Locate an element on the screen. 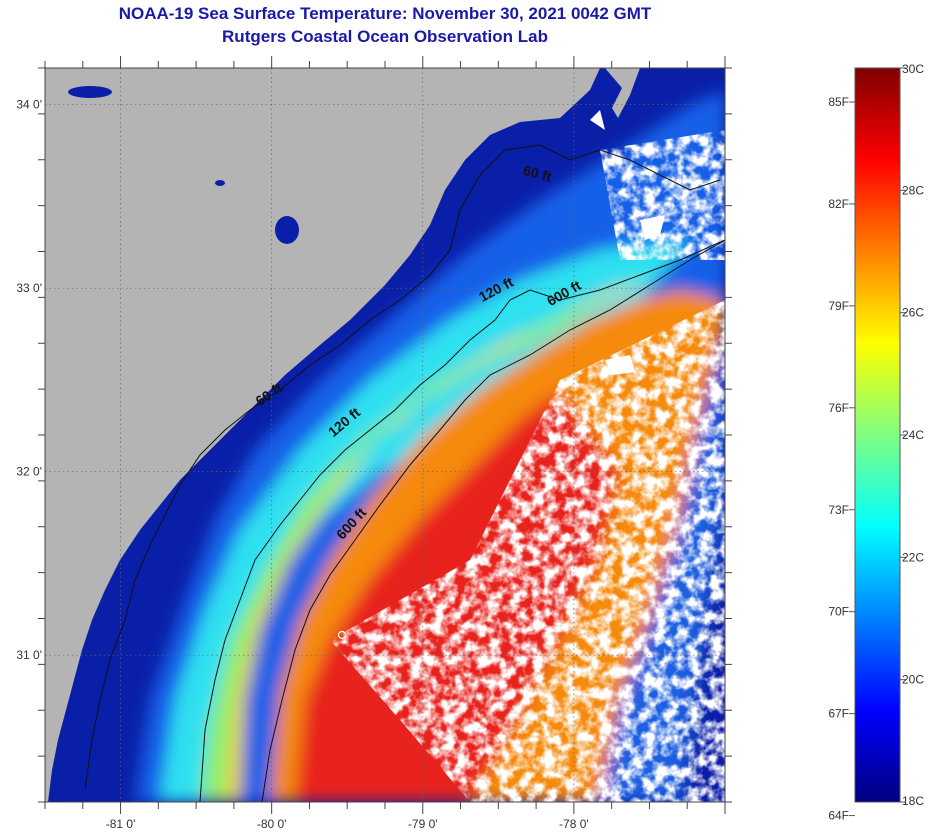 This screenshot has width=936, height=832. lat-tick-label: 33 0' is located at coordinates (29, 288).